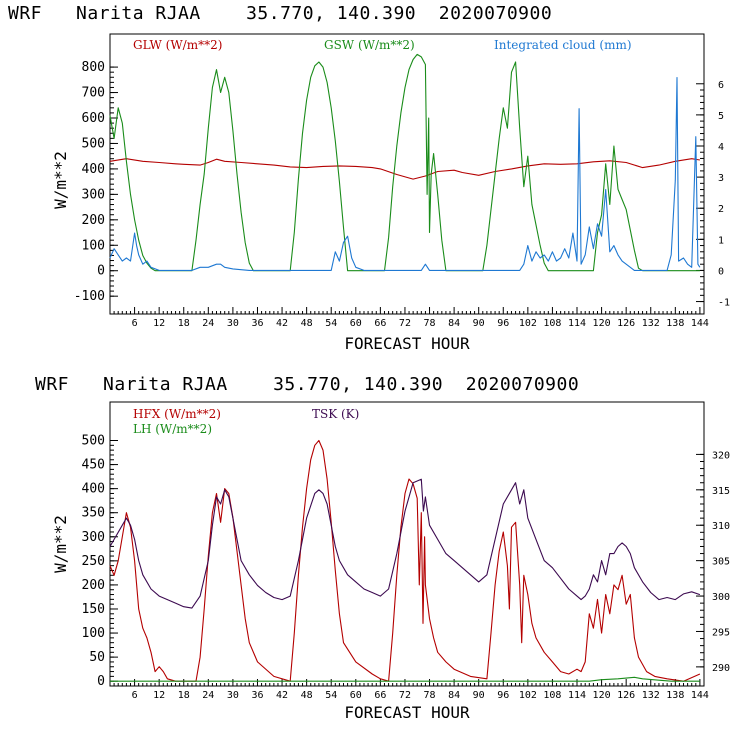  I want to click on y2-tick-label: 2, so click(721, 209).